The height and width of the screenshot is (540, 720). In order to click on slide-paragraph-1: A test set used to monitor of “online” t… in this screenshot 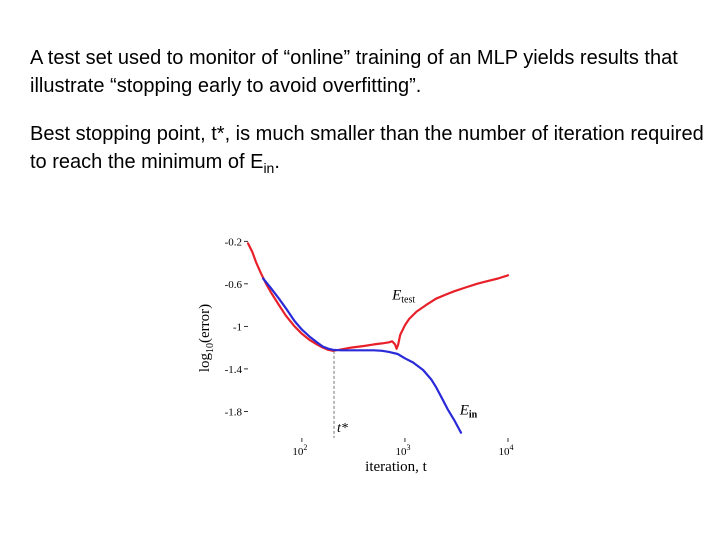, I will do `click(354, 72)`.